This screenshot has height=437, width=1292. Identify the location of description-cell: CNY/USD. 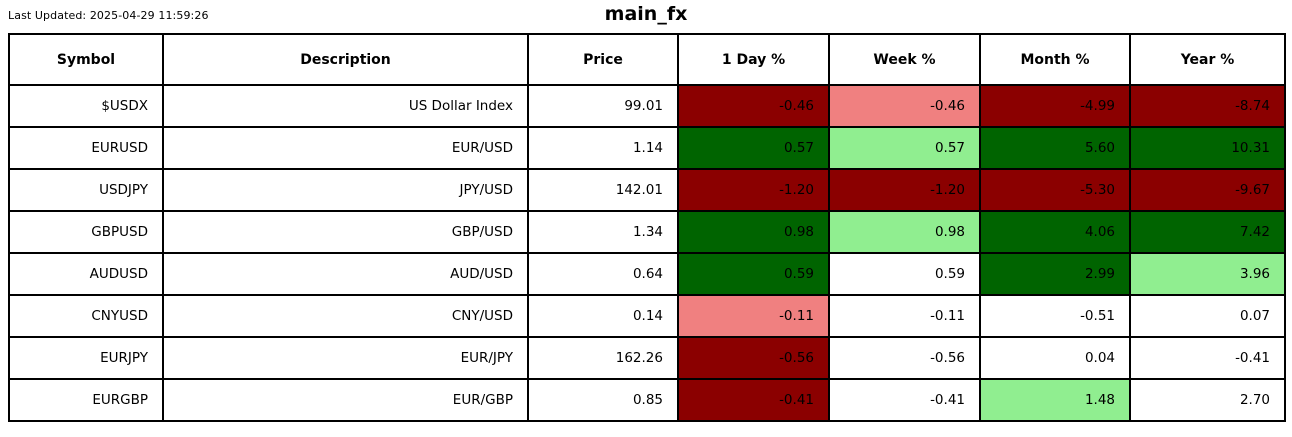
(345, 316).